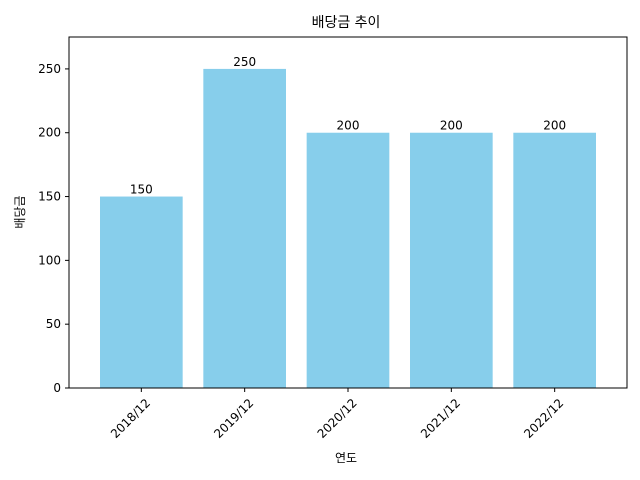 This screenshot has height=480, width=640. Describe the element at coordinates (346, 23) in the screenshot. I see `chart-title: 배당금 추이` at that location.